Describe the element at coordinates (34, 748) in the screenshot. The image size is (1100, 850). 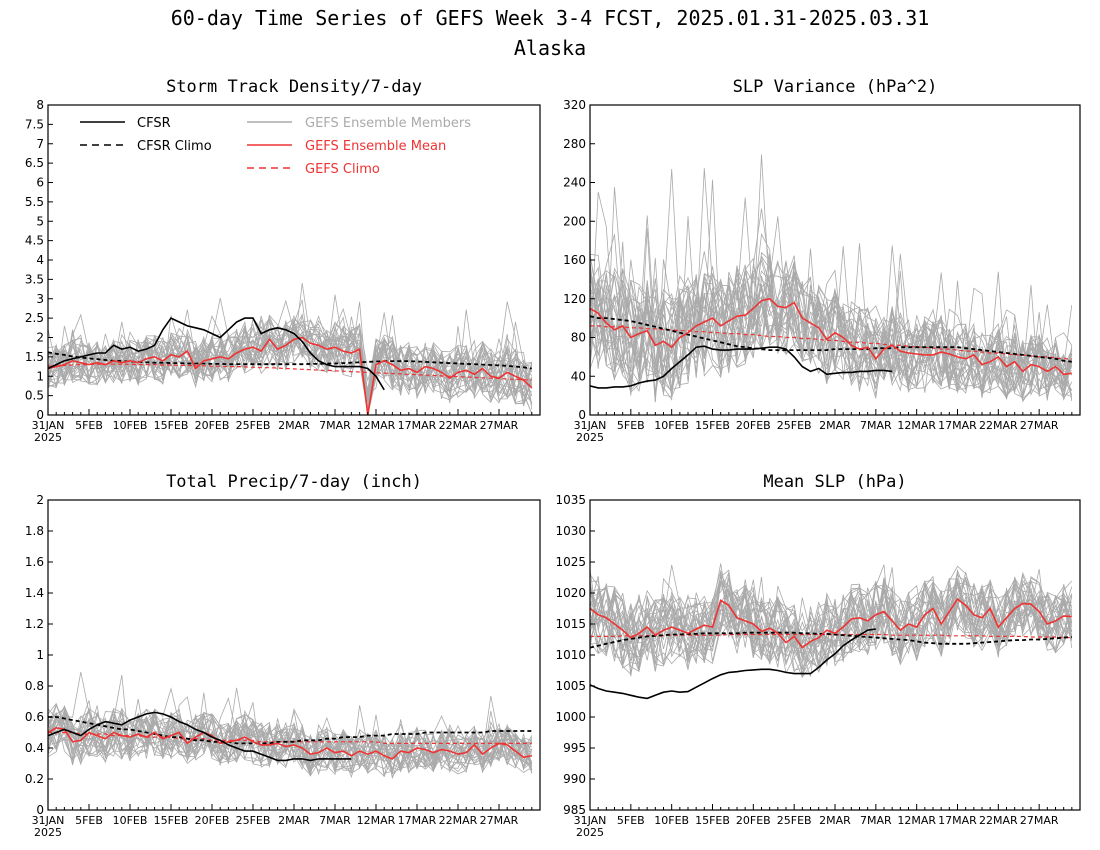
I see `y-tick-label: 0.4` at that location.